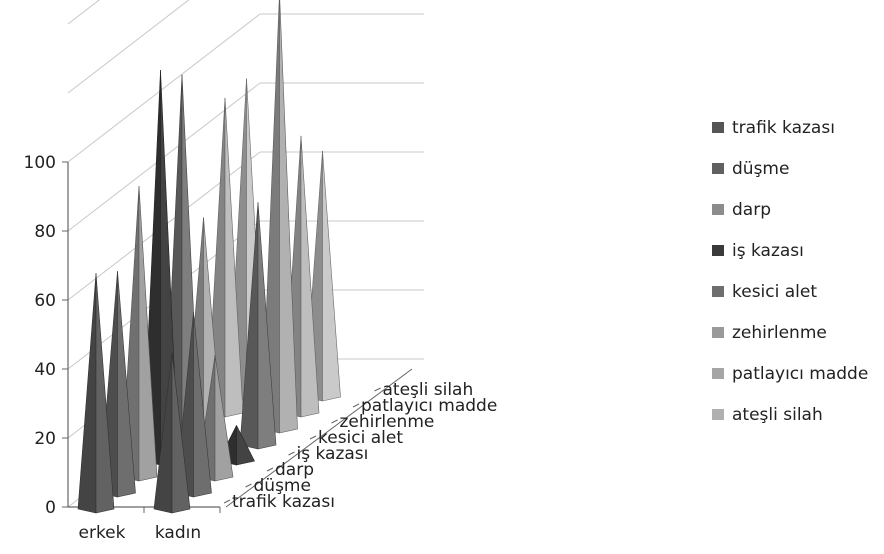 The height and width of the screenshot is (554, 884). Describe the element at coordinates (50, 508) in the screenshot. I see `y-tick-label: 0` at that location.